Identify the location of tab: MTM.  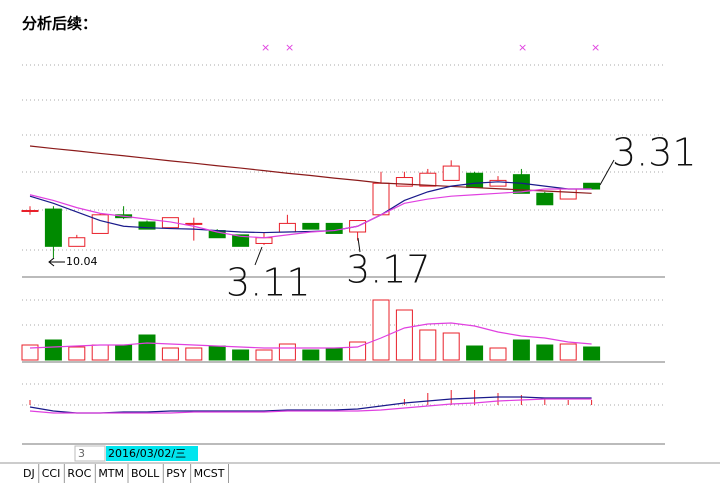
(111, 473).